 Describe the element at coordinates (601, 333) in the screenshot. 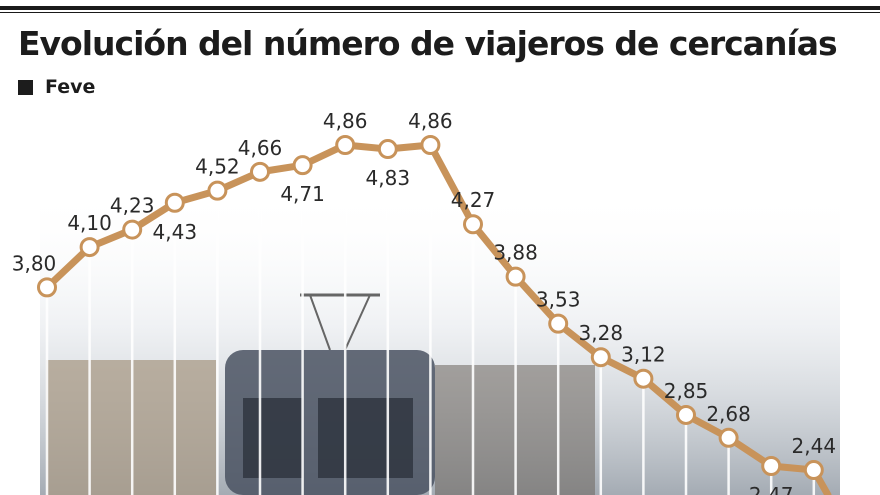

I see `data-label-13: 3,28` at that location.